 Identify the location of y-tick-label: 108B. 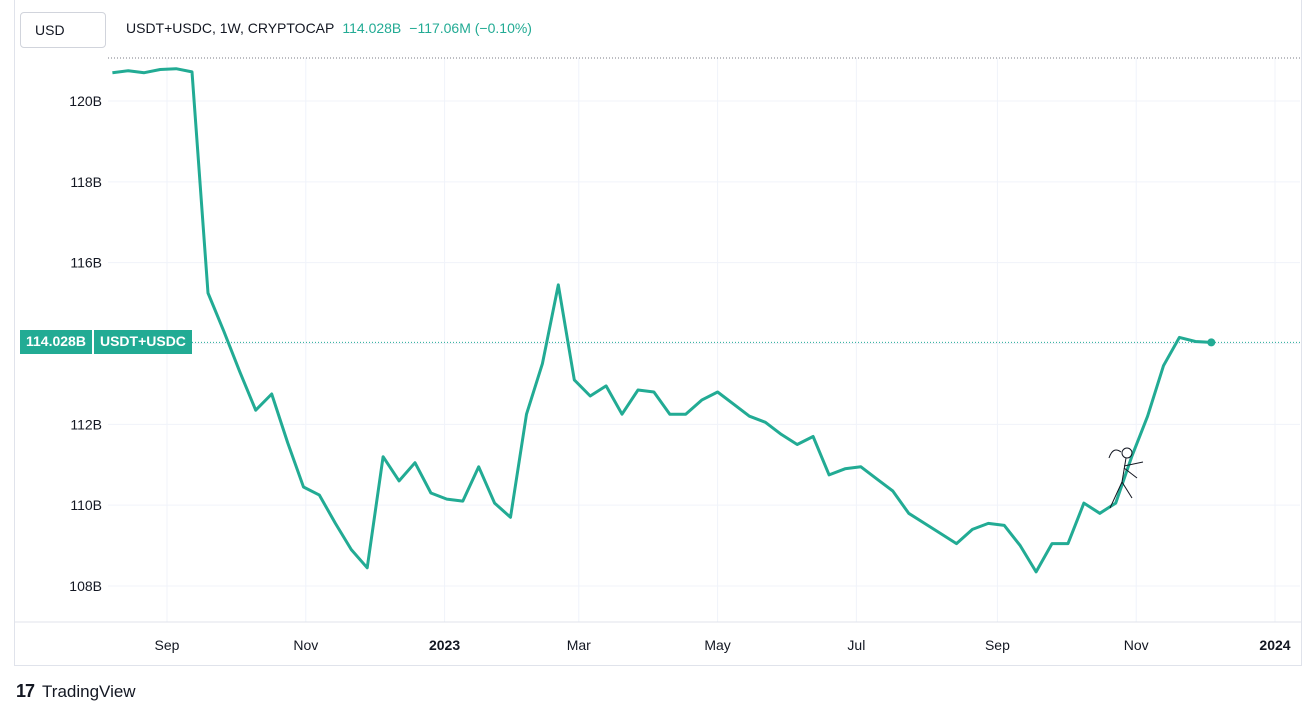
(85, 586).